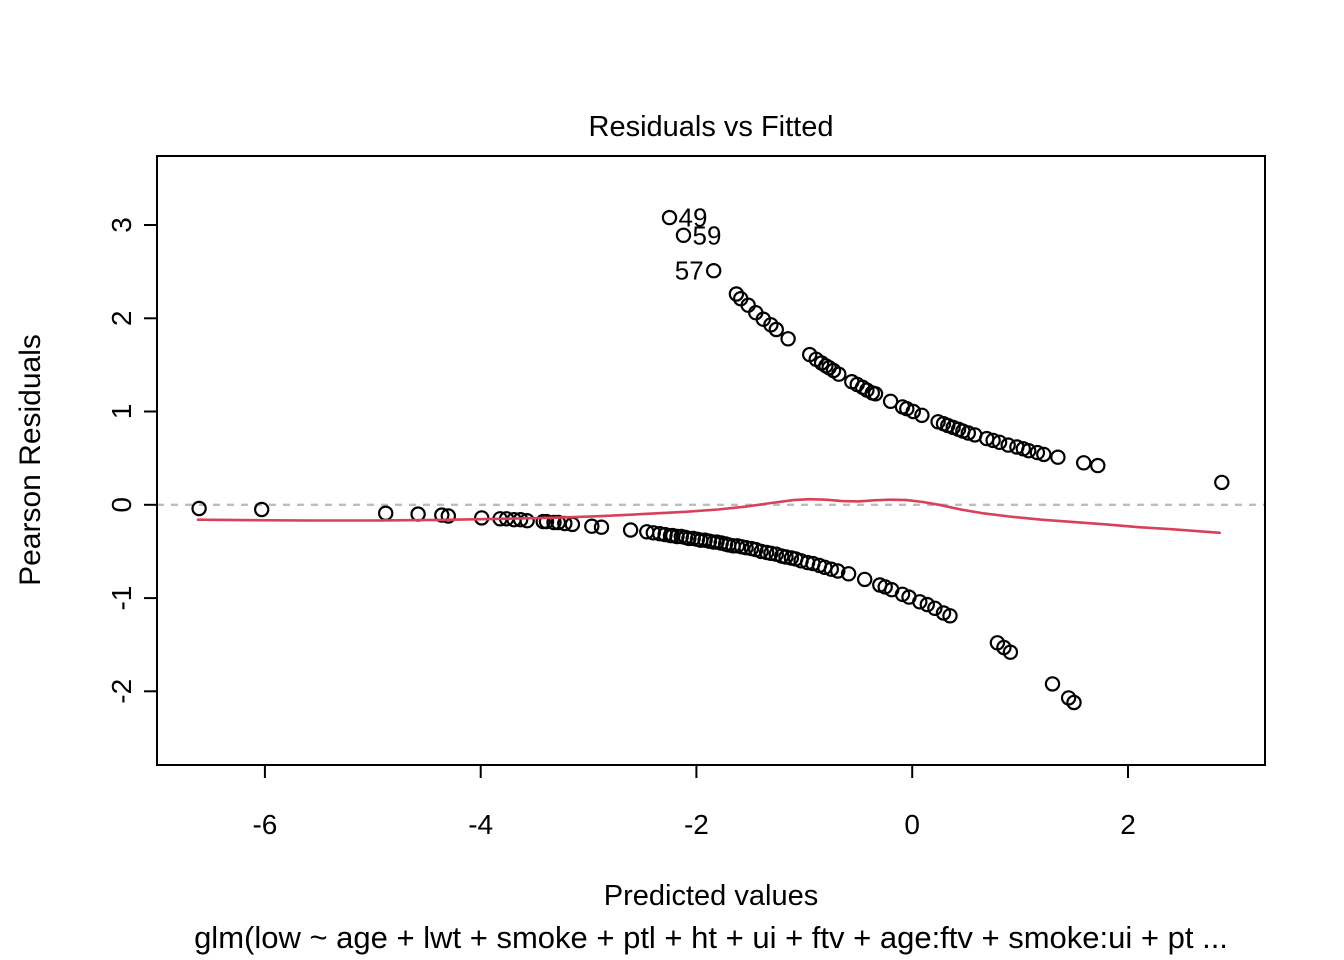  What do you see at coordinates (121, 225) in the screenshot?
I see `y-tick-label: 3` at bounding box center [121, 225].